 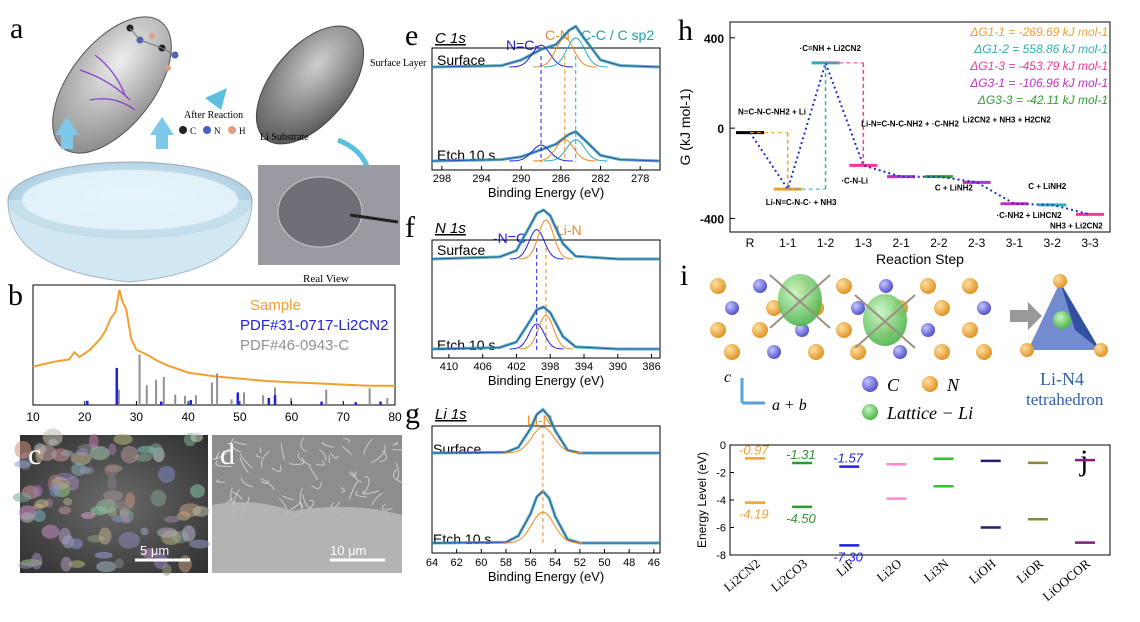 What do you see at coordinates (462, 539) in the screenshot?
I see `g-etch-label: Etch 10 s` at bounding box center [462, 539].